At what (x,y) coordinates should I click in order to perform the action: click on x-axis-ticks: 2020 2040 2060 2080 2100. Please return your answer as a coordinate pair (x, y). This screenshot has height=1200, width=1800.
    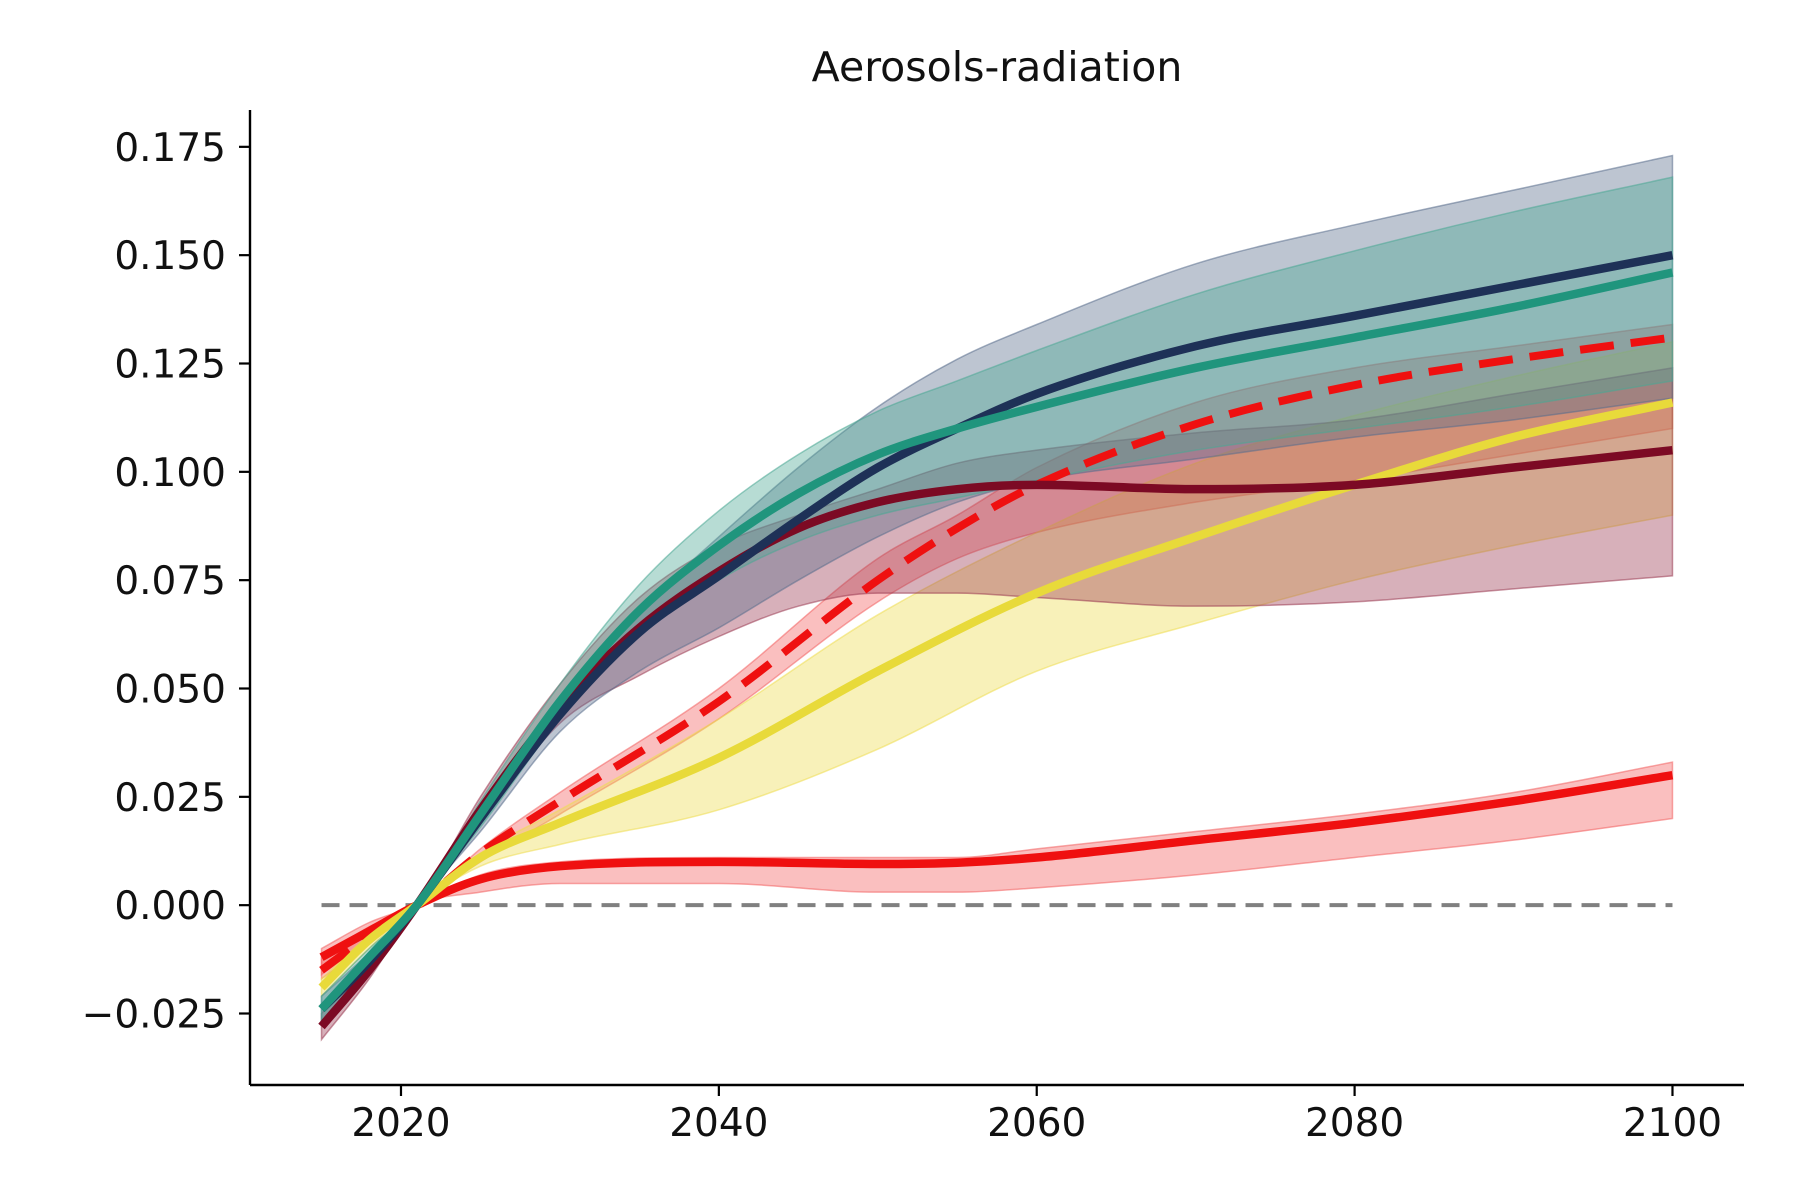
    Looking at the image, I should click on (1036, 1115).